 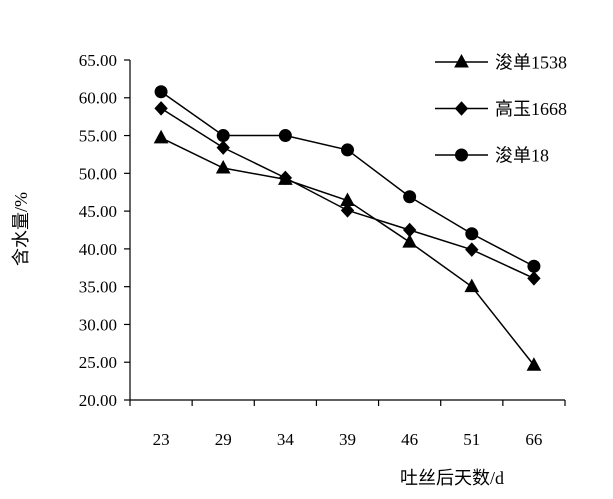 I want to click on legend-marker-circle, so click(x=461, y=155).